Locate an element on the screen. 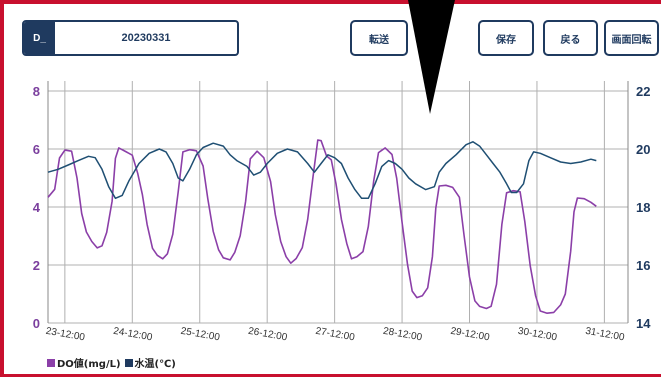 The image size is (661, 377). file-name-value: 20230331 is located at coordinates (146, 38).